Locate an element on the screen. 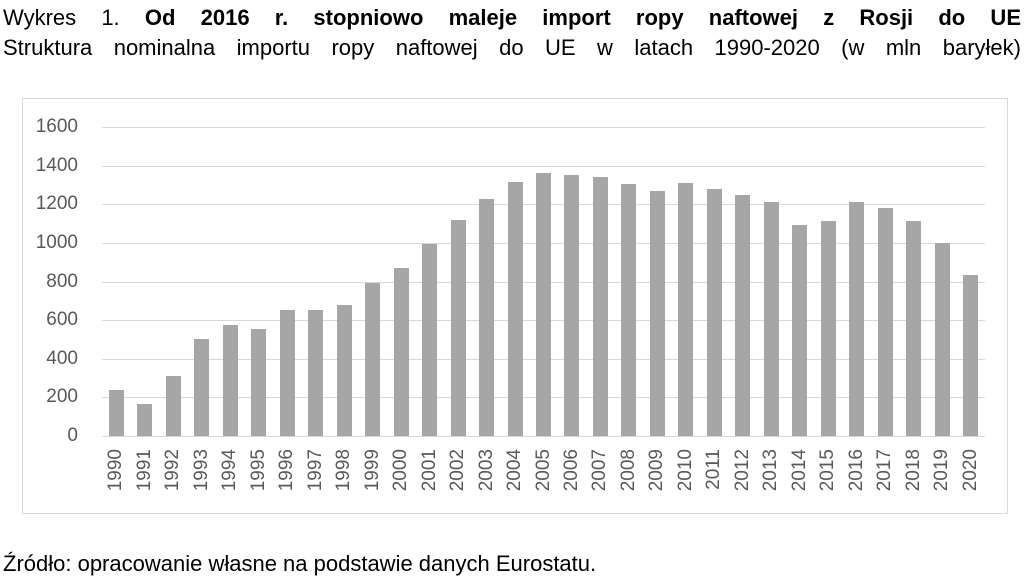  bar-2003 is located at coordinates (486, 317).